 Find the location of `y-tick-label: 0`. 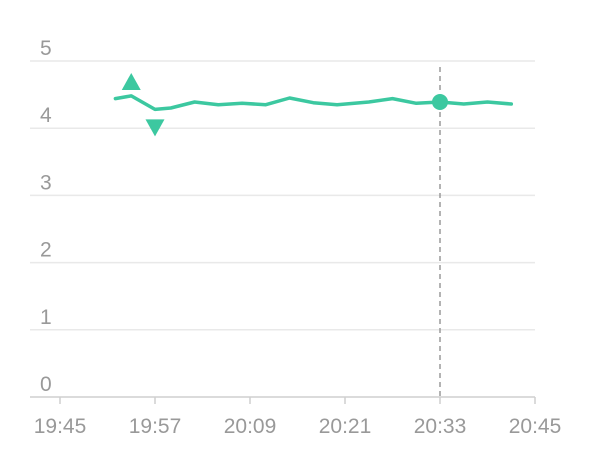

y-tick-label: 0 is located at coordinates (46, 384).